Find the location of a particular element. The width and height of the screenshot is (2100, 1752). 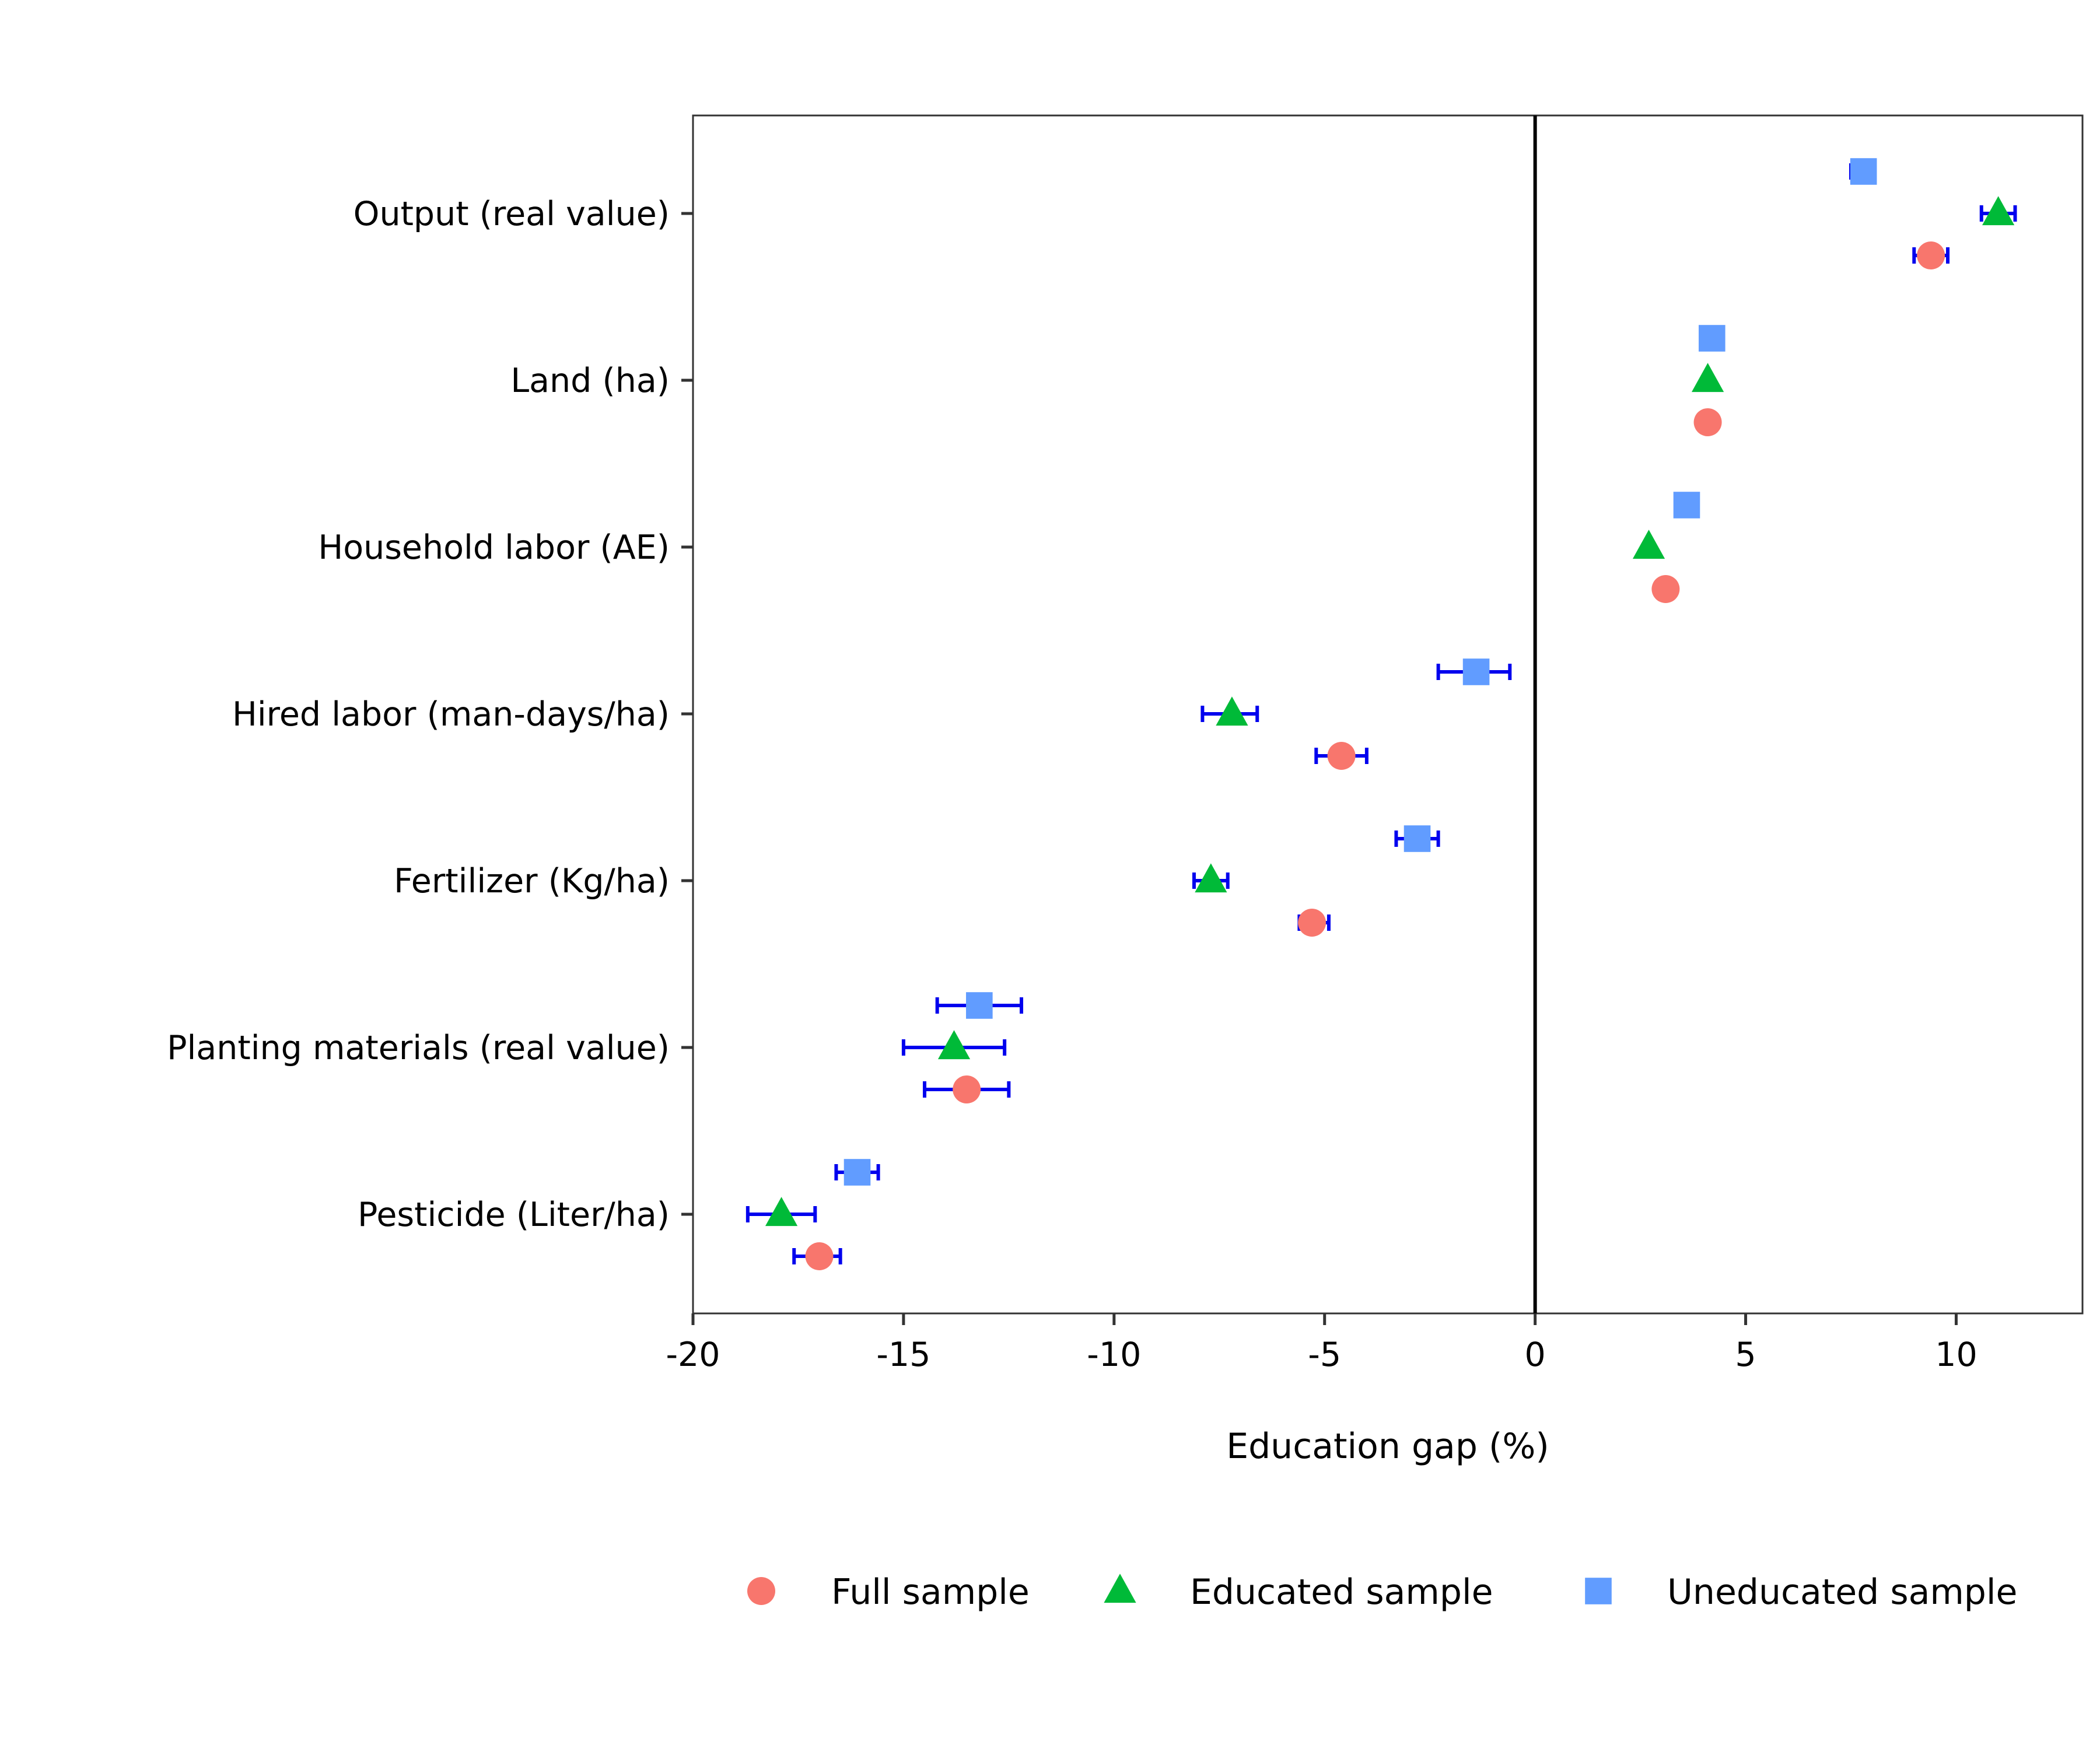

legend-marker-circle is located at coordinates (761, 1591).